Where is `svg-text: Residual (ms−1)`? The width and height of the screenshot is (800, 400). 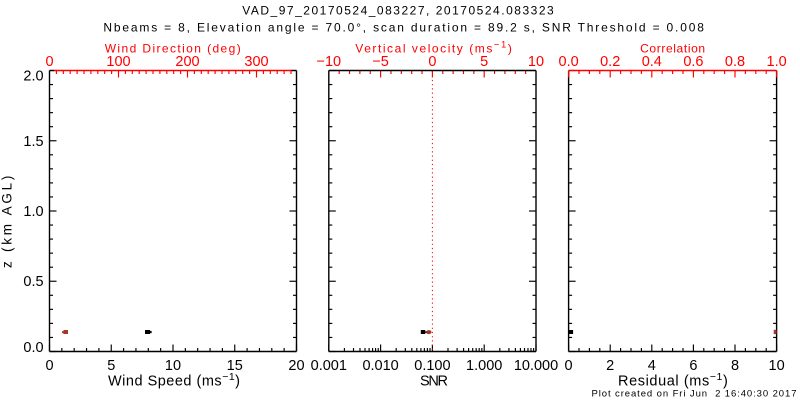
svg-text: Residual (ms−1) is located at coordinates (673, 380).